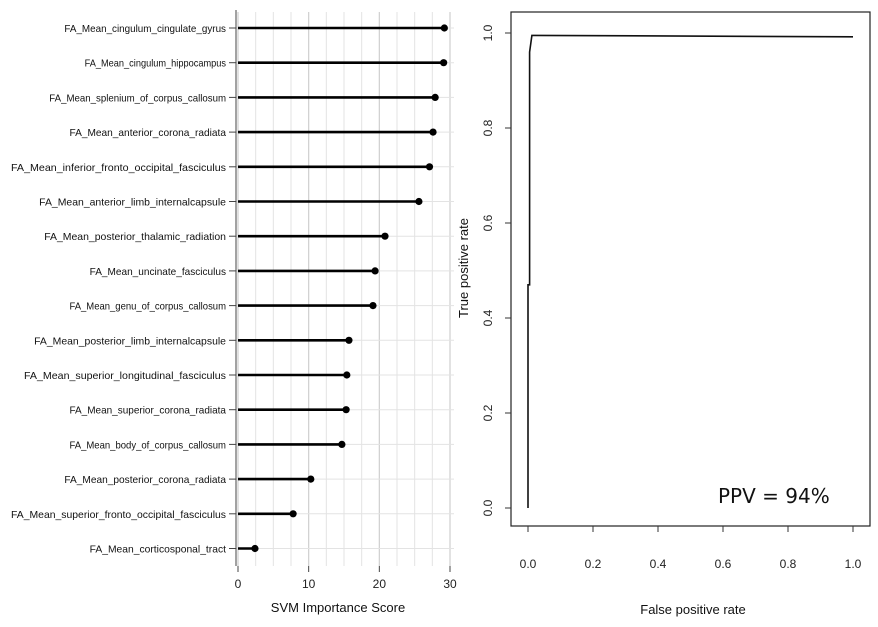  Describe the element at coordinates (488, 507) in the screenshot. I see `roc-y-tick-label: 0.0` at that location.